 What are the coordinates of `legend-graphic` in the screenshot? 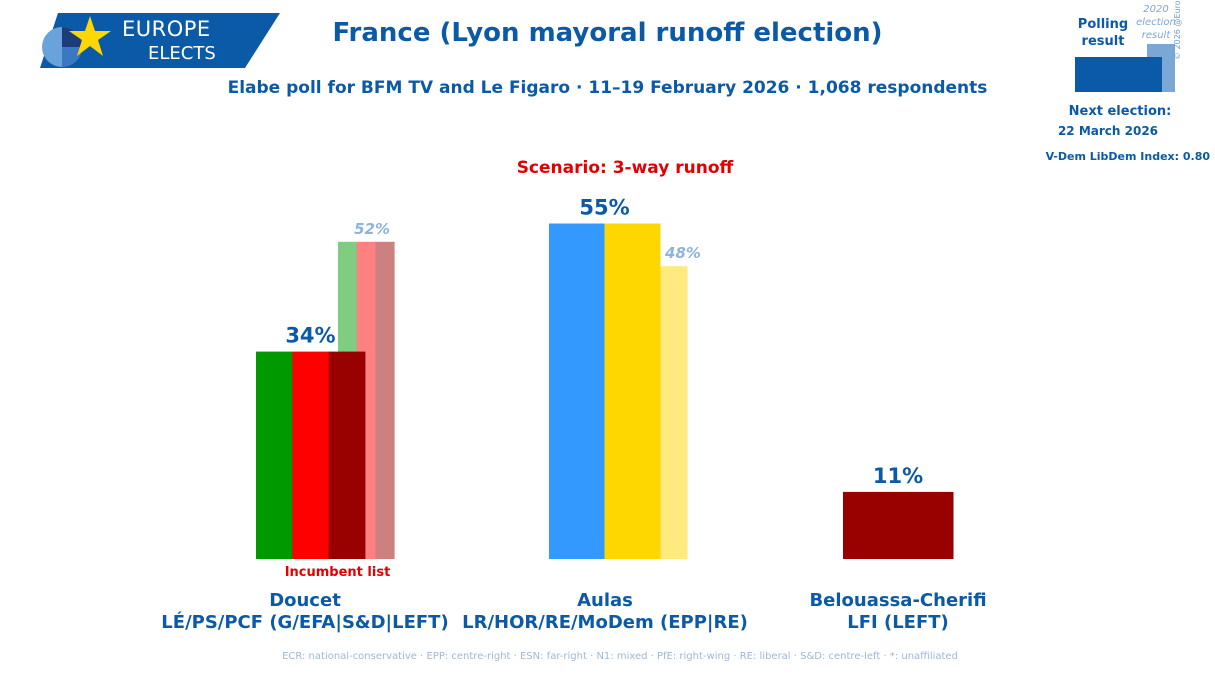 It's located at (1125, 68).